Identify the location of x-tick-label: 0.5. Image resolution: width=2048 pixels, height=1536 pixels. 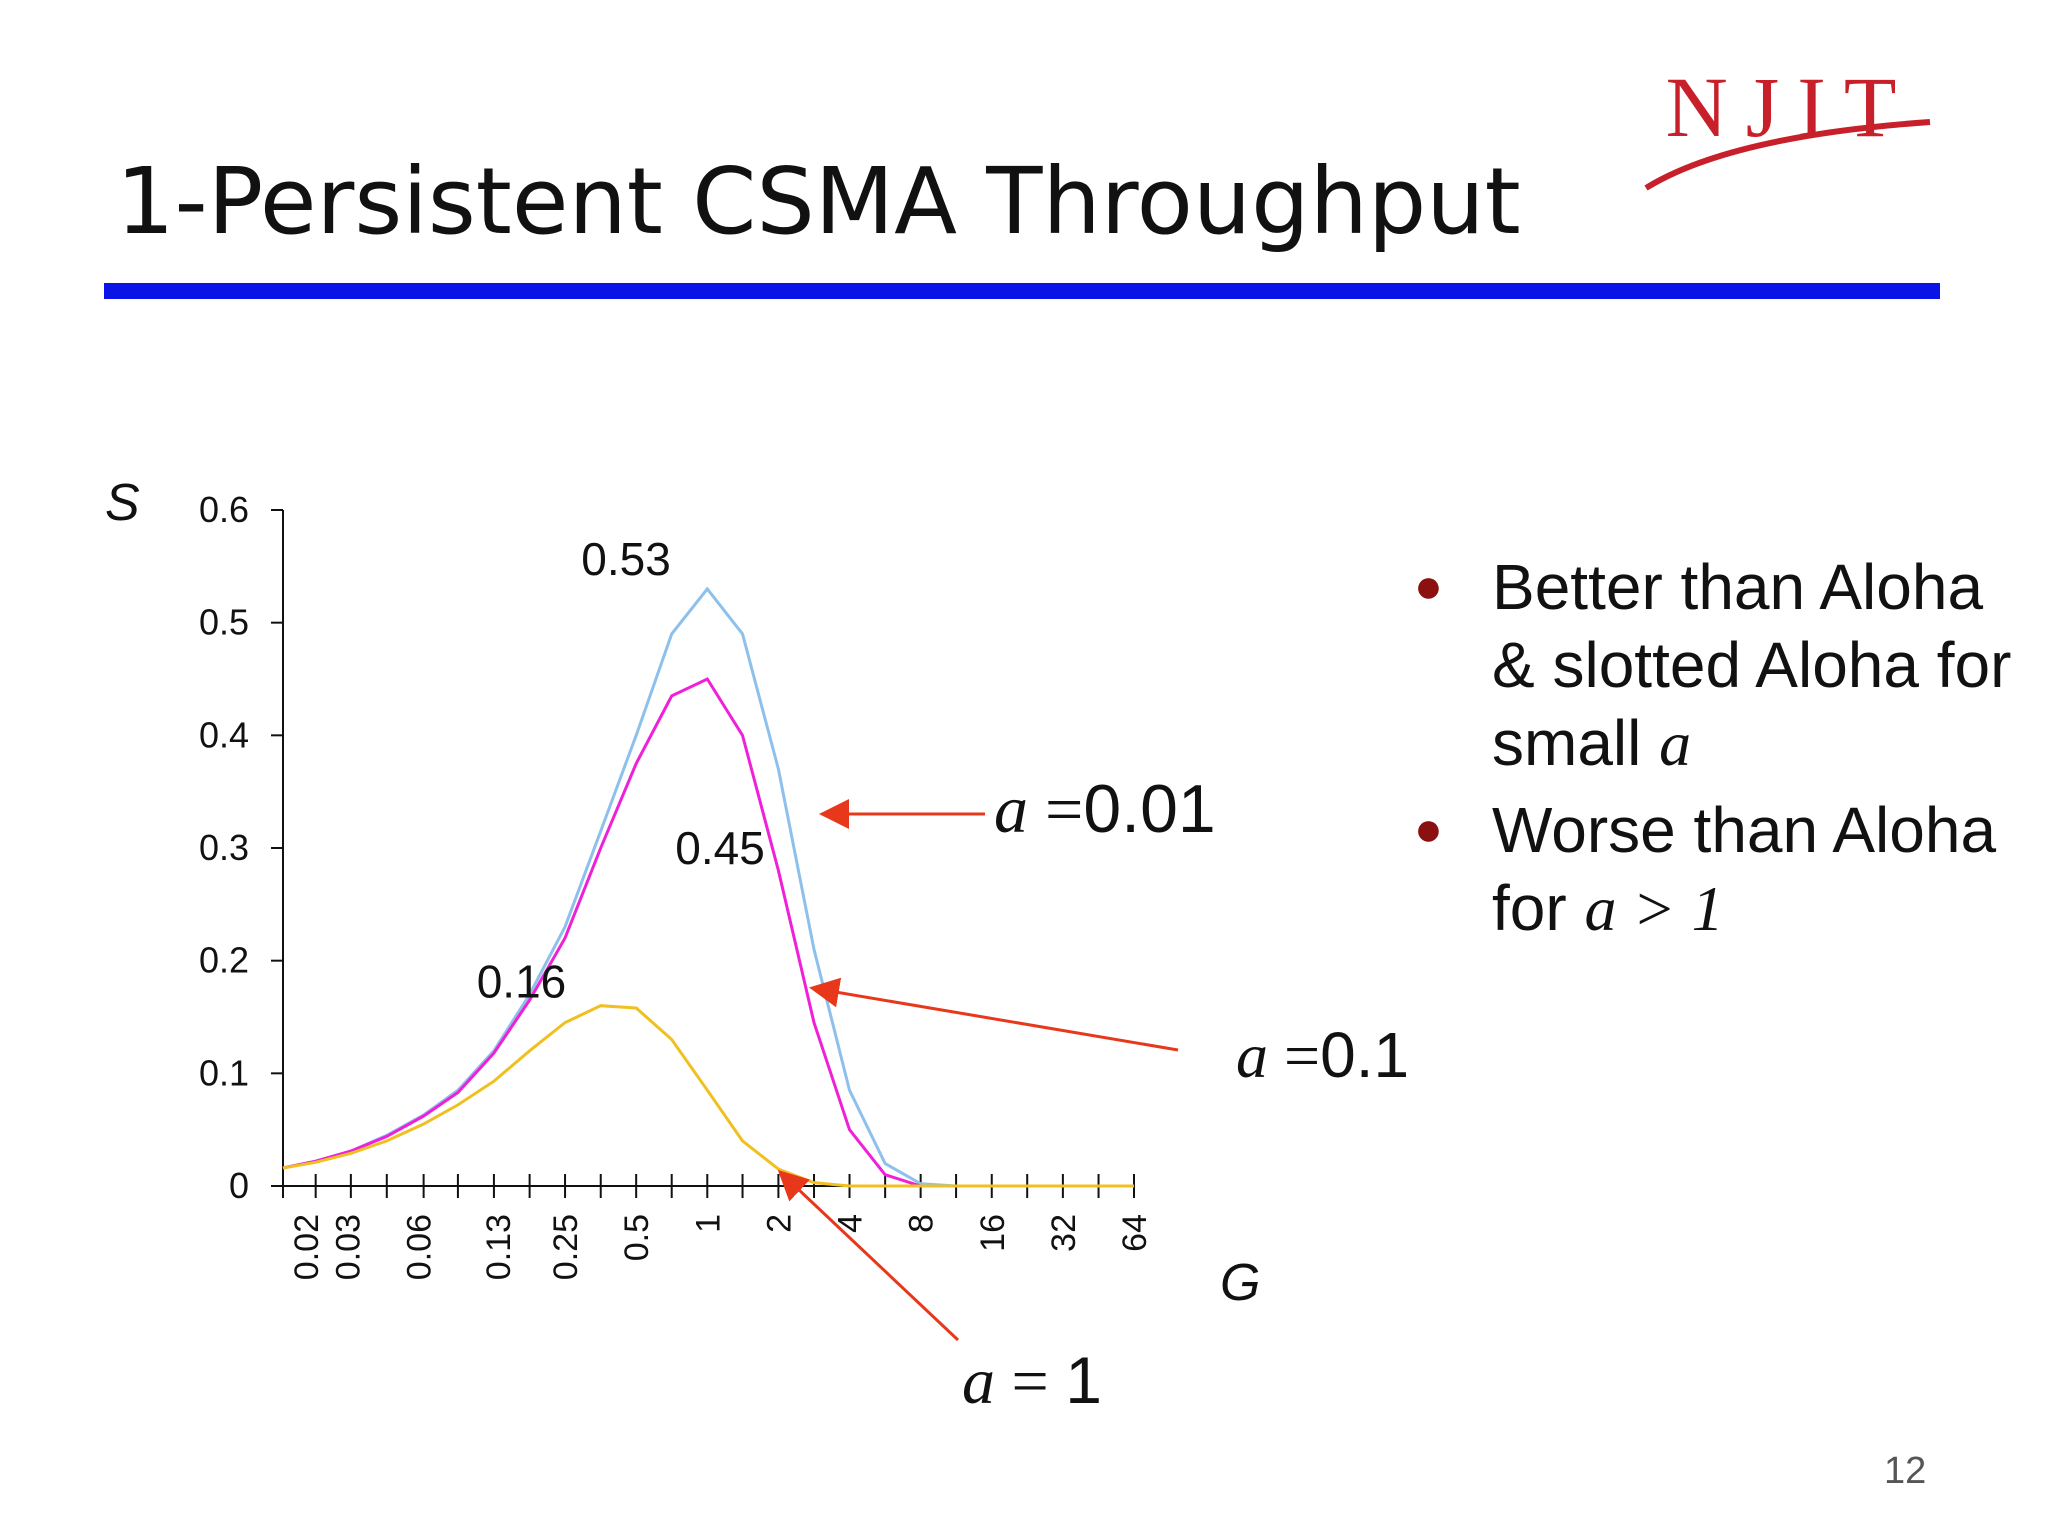
(637, 1237).